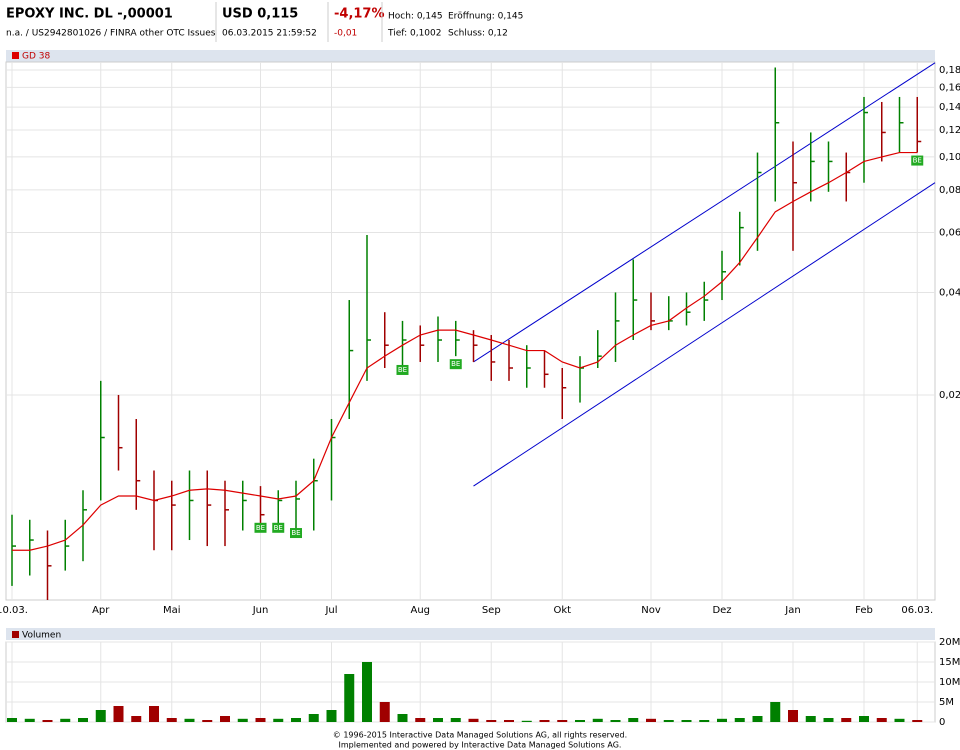  Describe the element at coordinates (420, 610) in the screenshot. I see `x-tick-label: Aug` at that location.